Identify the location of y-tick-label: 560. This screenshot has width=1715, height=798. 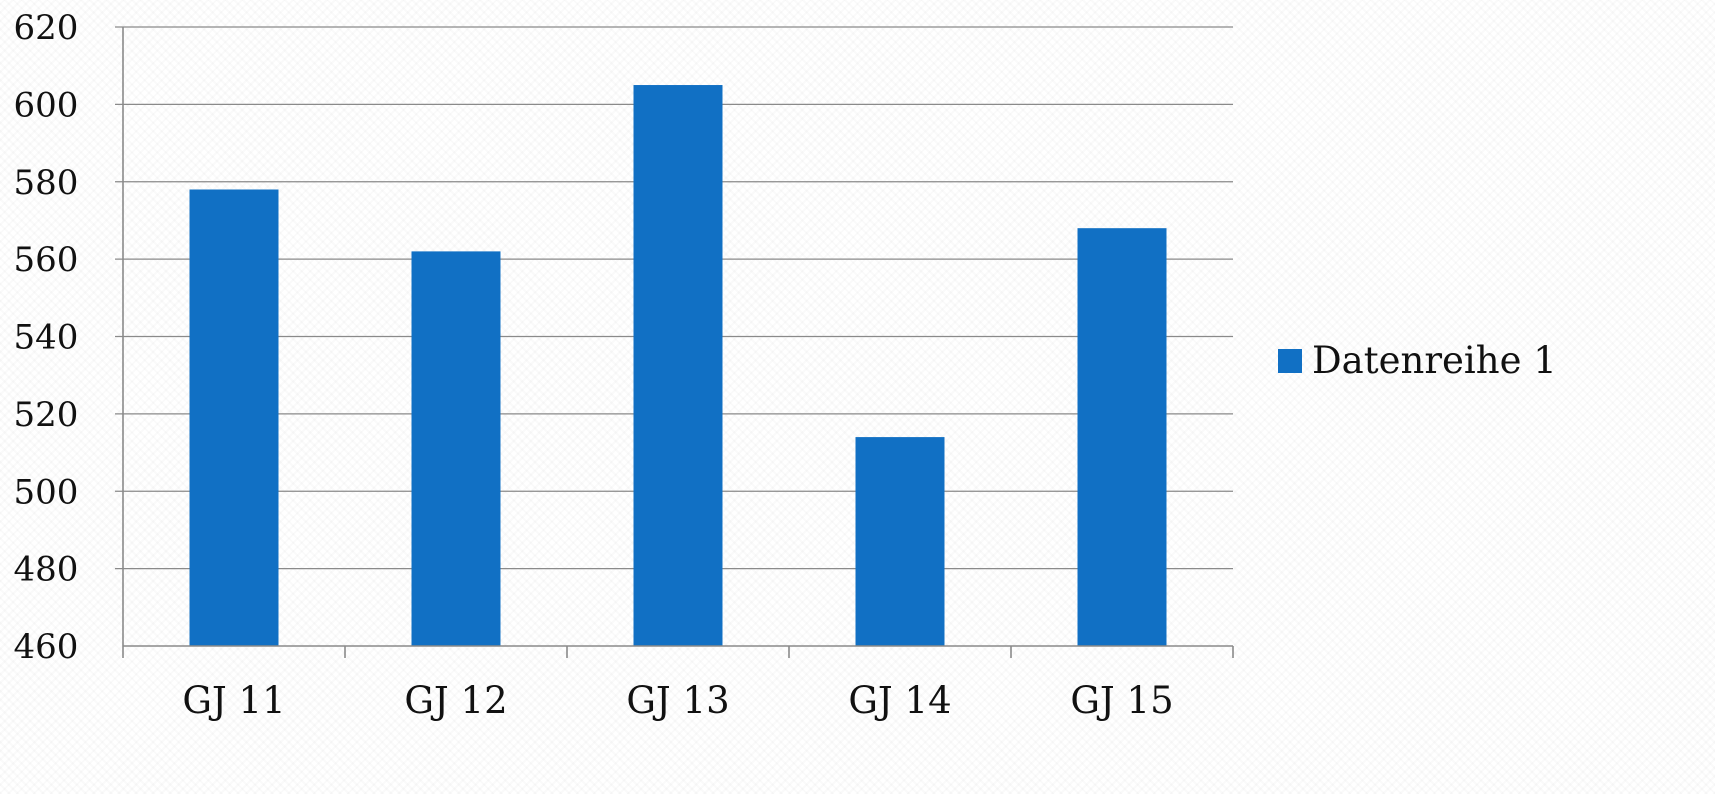
(46, 260).